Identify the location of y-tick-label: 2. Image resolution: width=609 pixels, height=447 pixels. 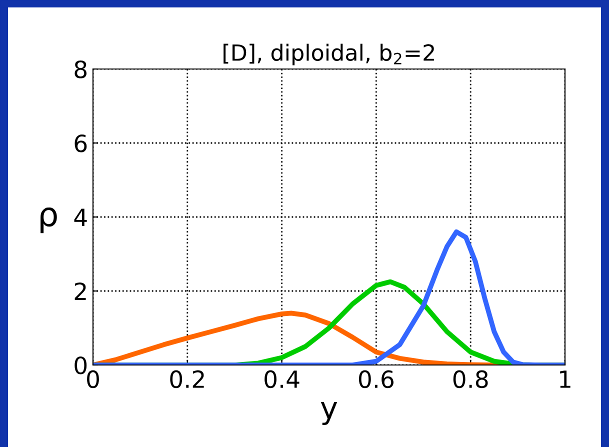
(80, 291).